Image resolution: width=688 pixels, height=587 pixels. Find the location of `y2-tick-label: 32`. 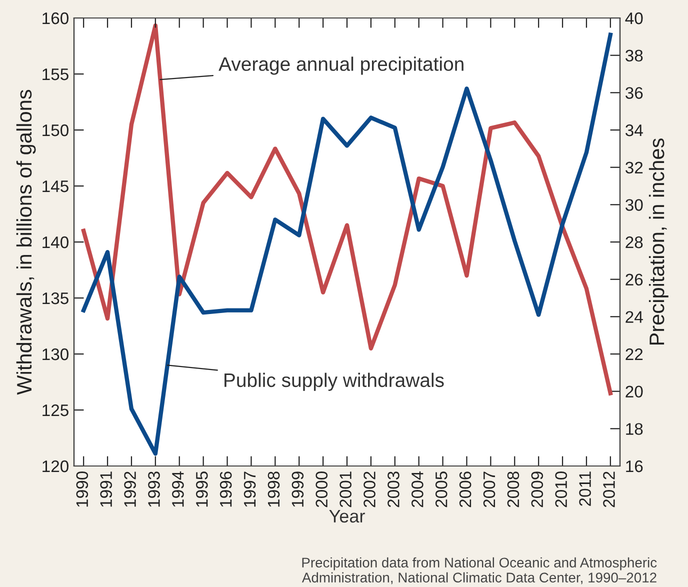

y2-tick-label: 32 is located at coordinates (634, 168).